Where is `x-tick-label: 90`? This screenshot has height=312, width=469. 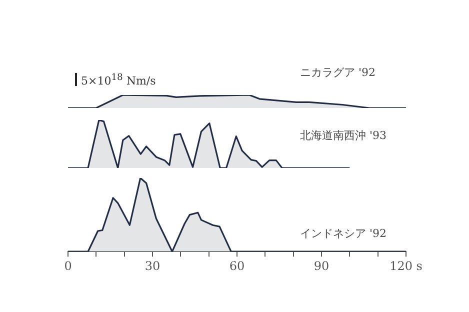
x-tick-label: 90 is located at coordinates (322, 265).